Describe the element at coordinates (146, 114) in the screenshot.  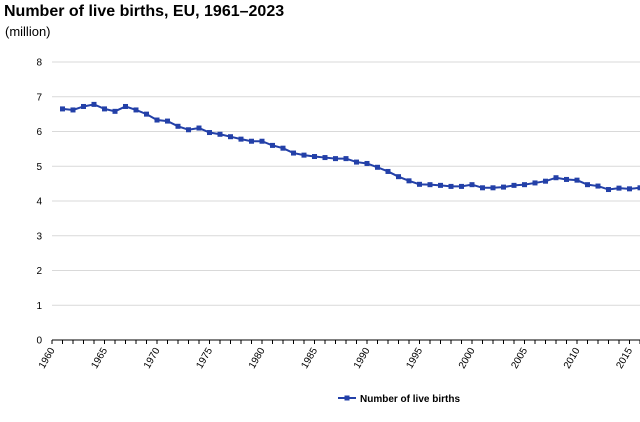
I see `data-point-1969` at that location.